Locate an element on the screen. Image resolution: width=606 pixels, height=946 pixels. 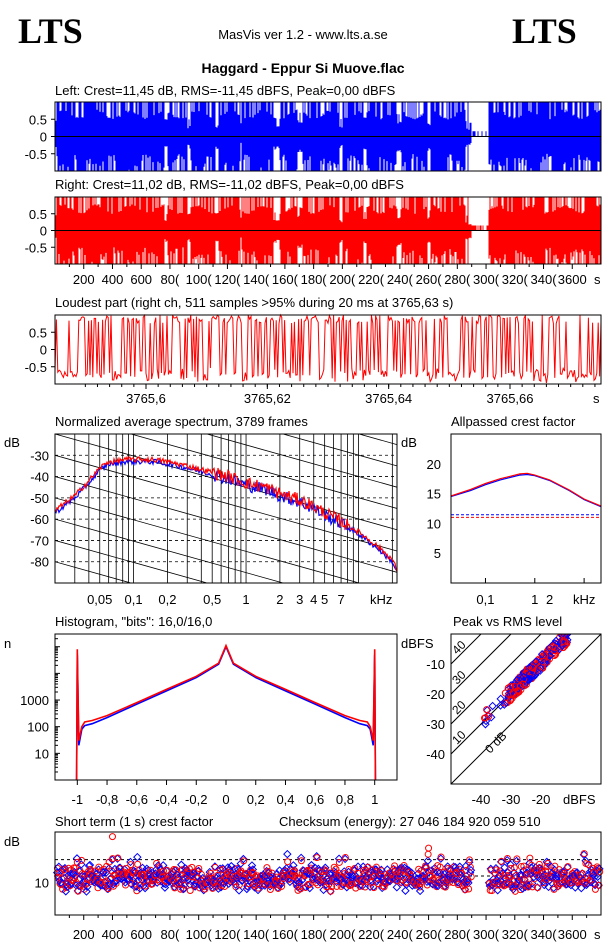
peak-rms-inner: 0 dB 10 20 30 40 is located at coordinates (525, 709).